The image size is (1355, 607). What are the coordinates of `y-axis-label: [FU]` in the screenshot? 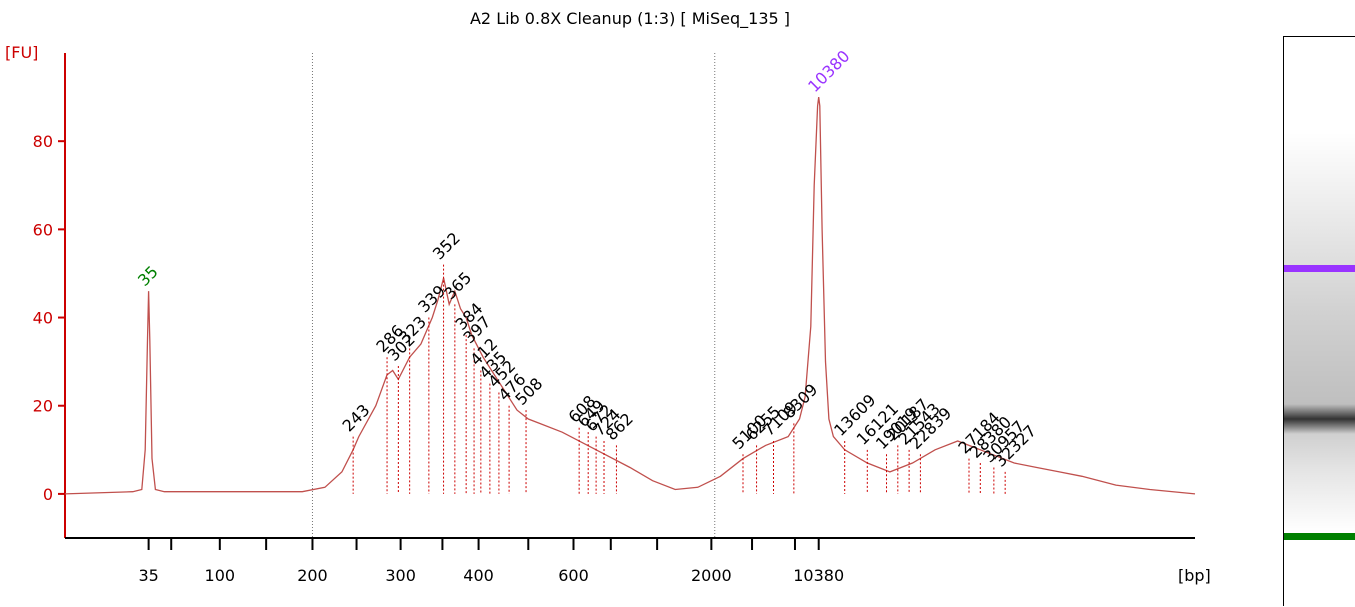 It's located at (21, 52).